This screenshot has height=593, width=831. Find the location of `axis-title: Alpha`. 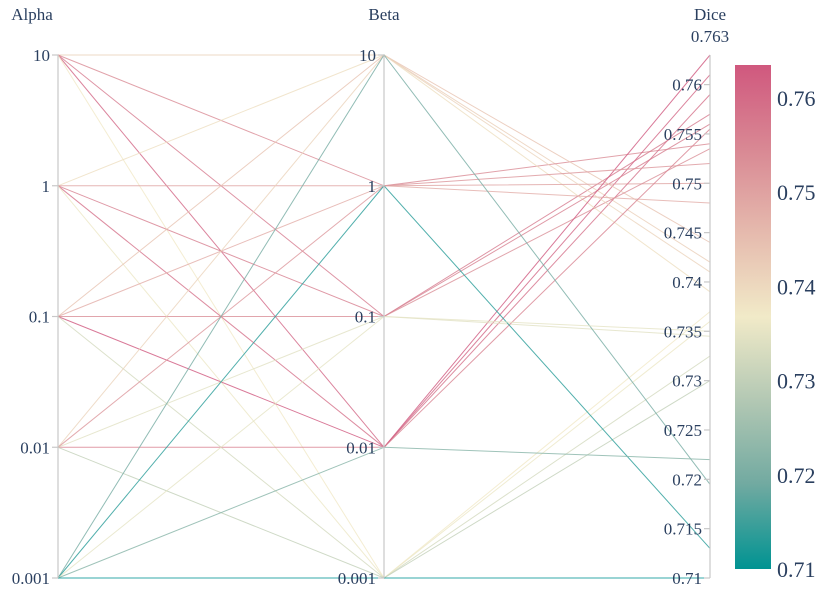

axis-title: Alpha is located at coordinates (32, 14).